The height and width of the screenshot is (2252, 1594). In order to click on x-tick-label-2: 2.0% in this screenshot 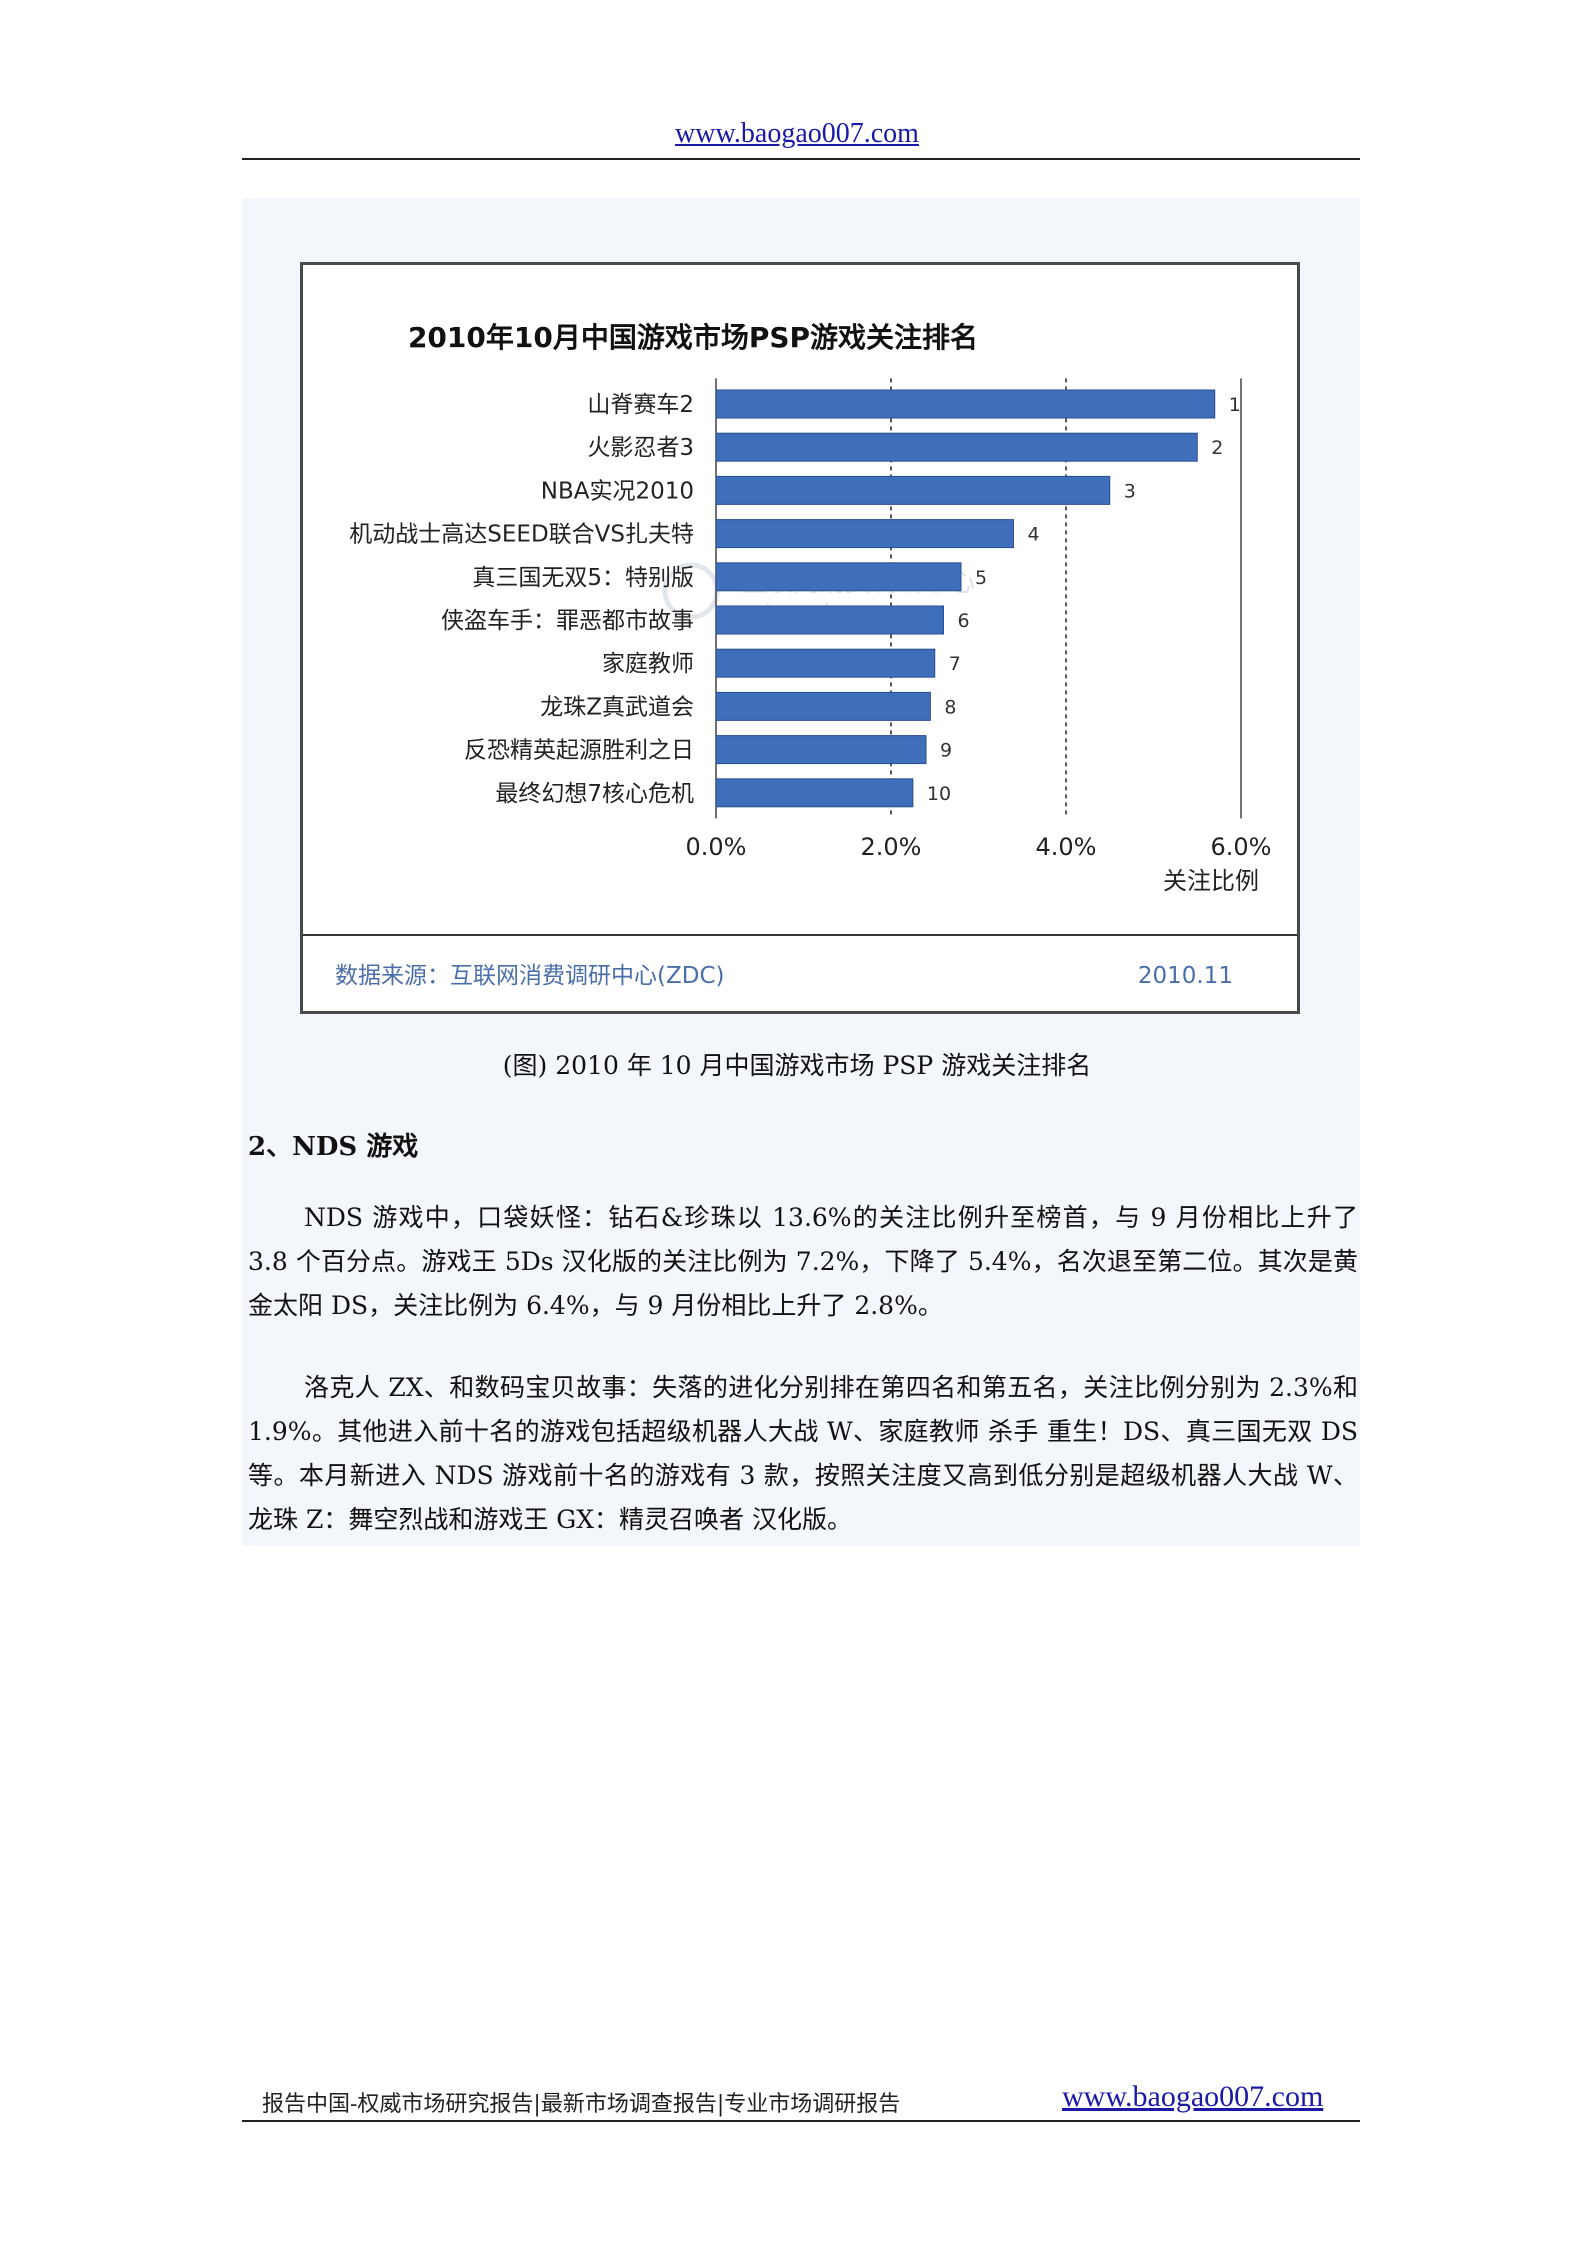, I will do `click(891, 847)`.